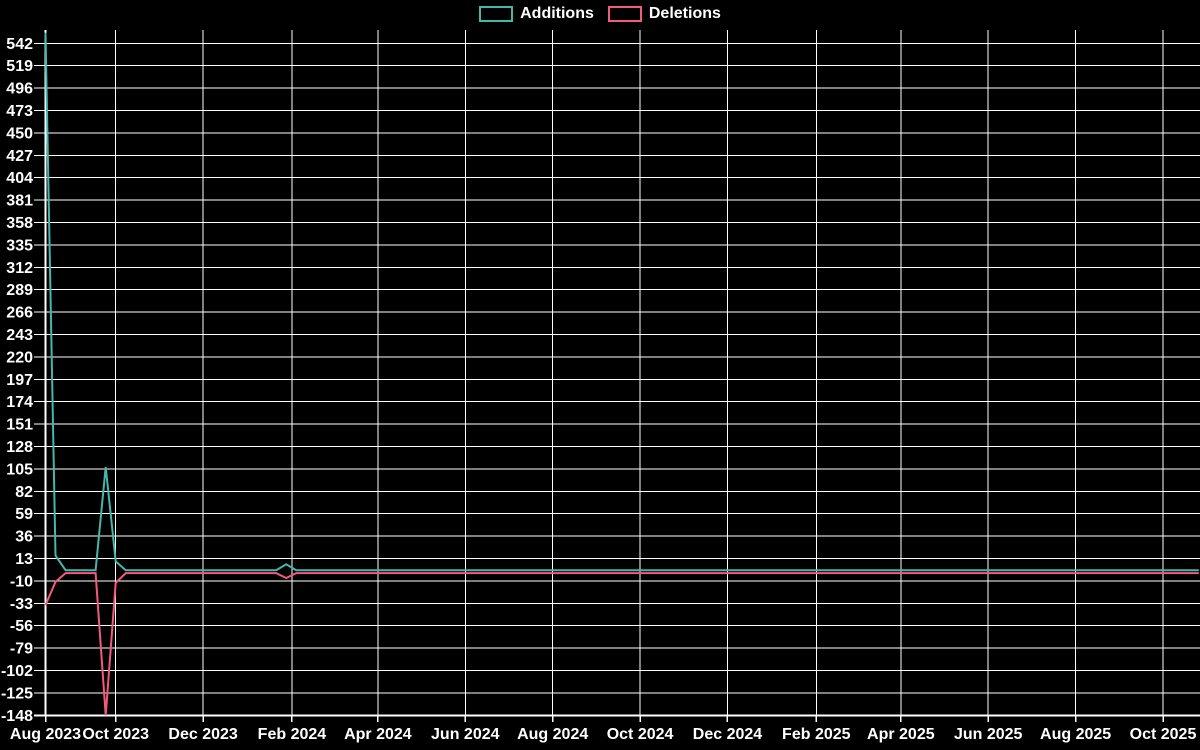  What do you see at coordinates (19, 335) in the screenshot?
I see `y-tick-label: 243` at bounding box center [19, 335].